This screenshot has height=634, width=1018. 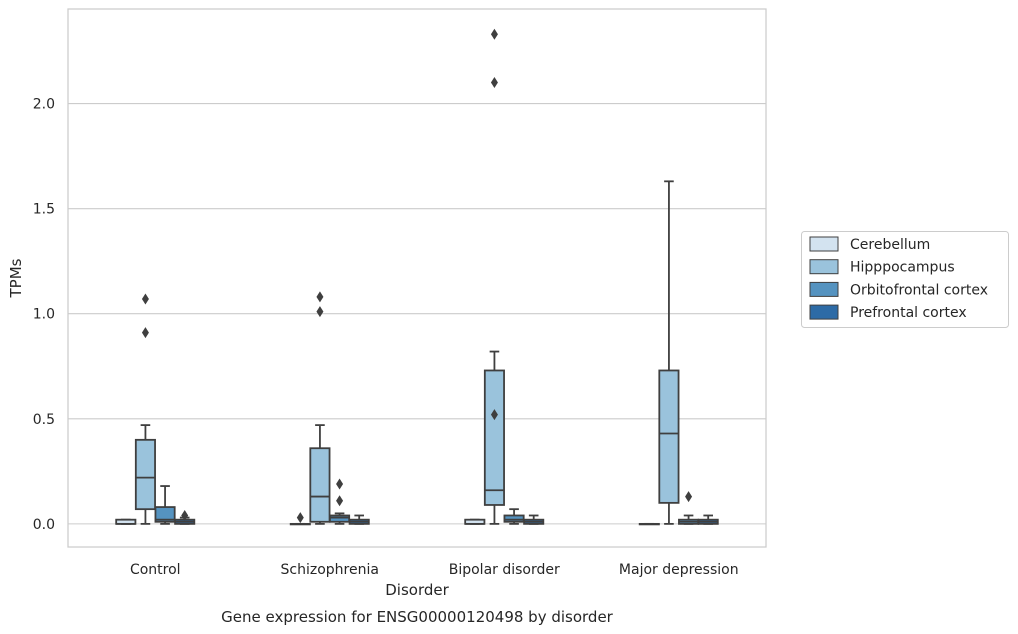 What do you see at coordinates (44, 525) in the screenshot?
I see `y-tick-label: 0.0` at bounding box center [44, 525].